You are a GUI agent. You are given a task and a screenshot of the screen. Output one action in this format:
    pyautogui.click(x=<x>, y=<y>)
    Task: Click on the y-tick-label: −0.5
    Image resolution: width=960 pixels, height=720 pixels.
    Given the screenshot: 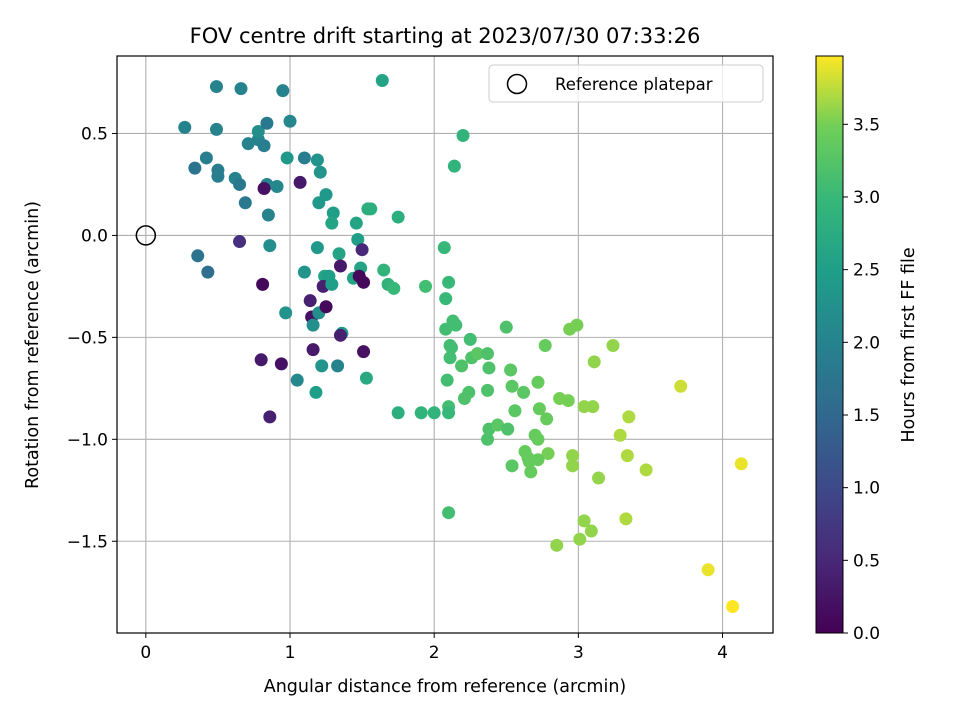 What is the action you would take?
    pyautogui.click(x=87, y=338)
    